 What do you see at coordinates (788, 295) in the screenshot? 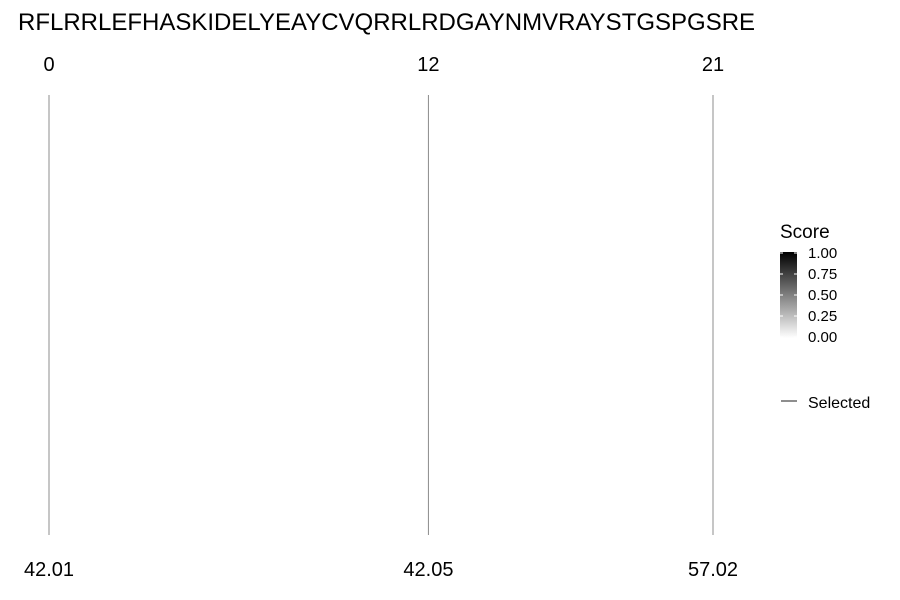
I see `legend-gradient-bar` at bounding box center [788, 295].